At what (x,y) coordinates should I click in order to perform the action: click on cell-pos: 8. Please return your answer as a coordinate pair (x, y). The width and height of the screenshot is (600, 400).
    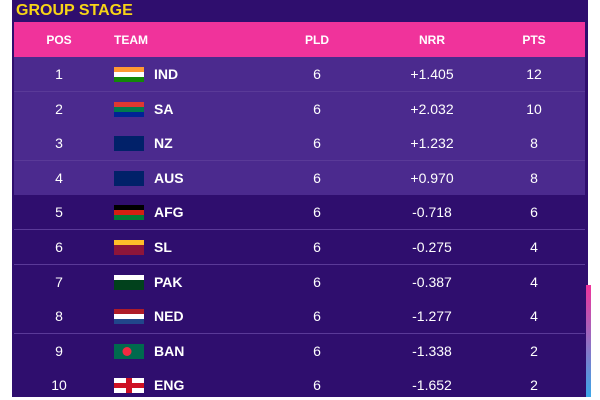
    Looking at the image, I should click on (59, 316).